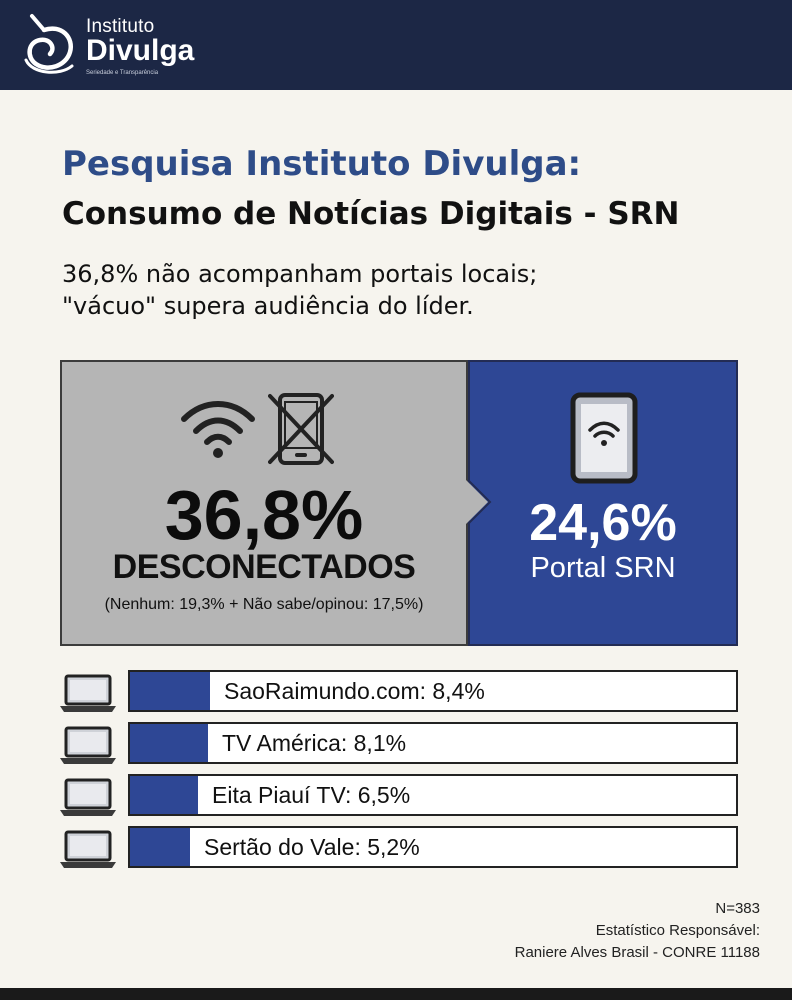 The width and height of the screenshot is (792, 1000). What do you see at coordinates (122, 73) in the screenshot?
I see `brand-tagline: Seriedade e Transparência` at bounding box center [122, 73].